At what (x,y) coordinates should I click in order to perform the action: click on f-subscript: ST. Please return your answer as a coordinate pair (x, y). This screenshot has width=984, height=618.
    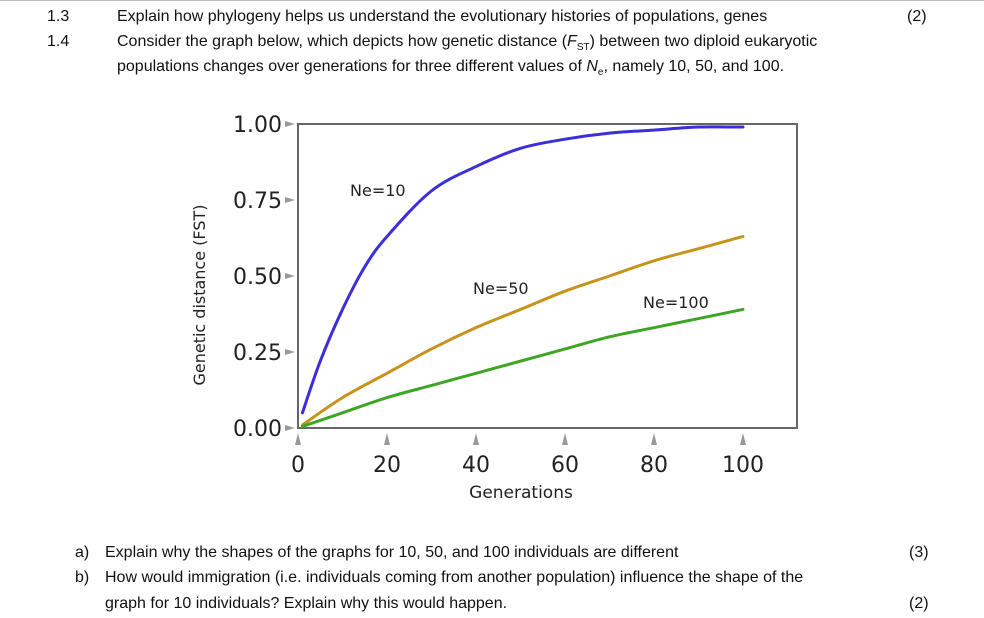
    Looking at the image, I should click on (583, 48).